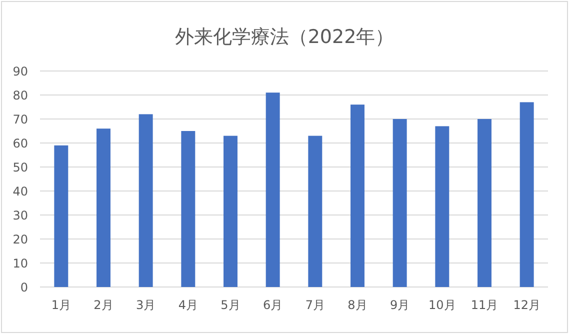  I want to click on x-tick-label: 5月, so click(230, 305).